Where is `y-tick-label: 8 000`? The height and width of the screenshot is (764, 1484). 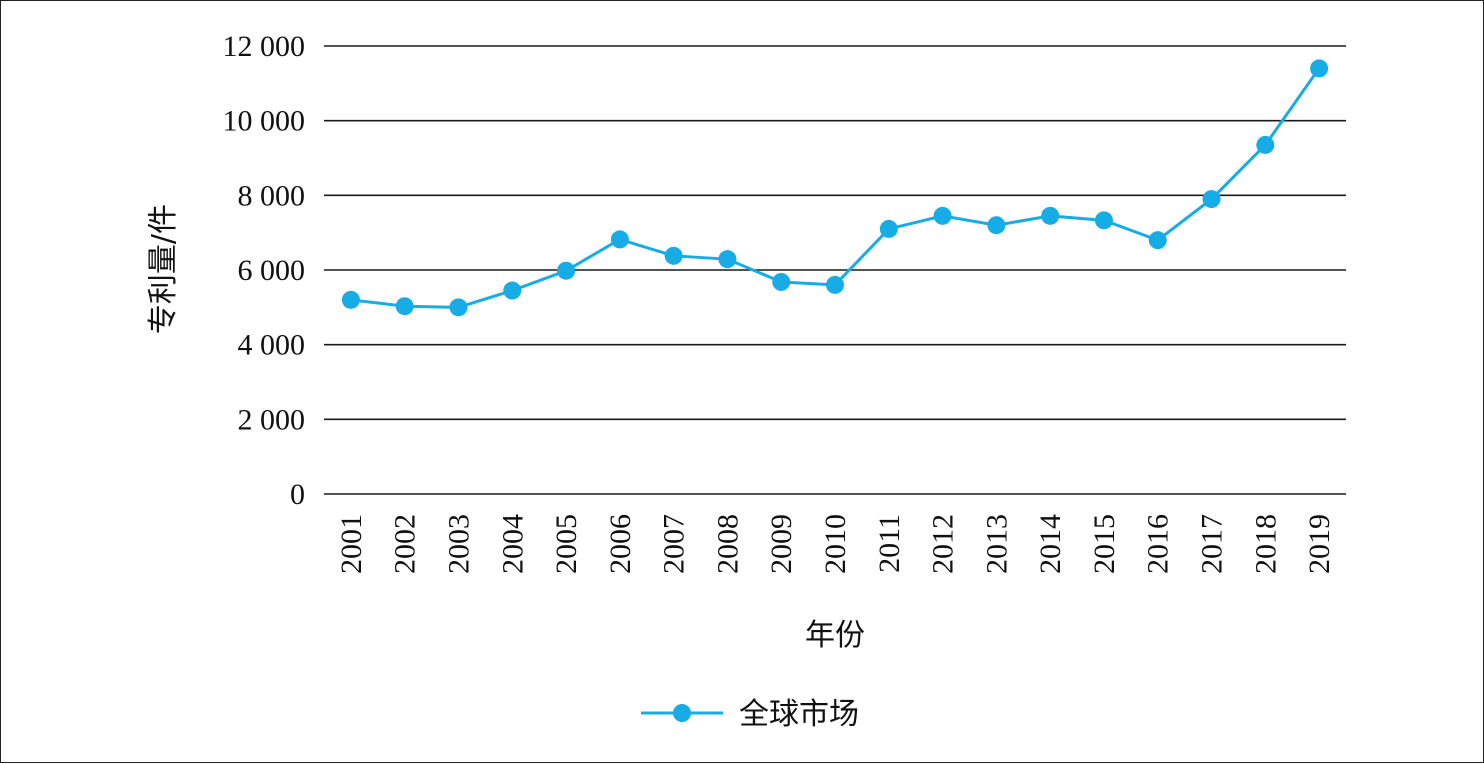
y-tick-label: 8 000 is located at coordinates (272, 195).